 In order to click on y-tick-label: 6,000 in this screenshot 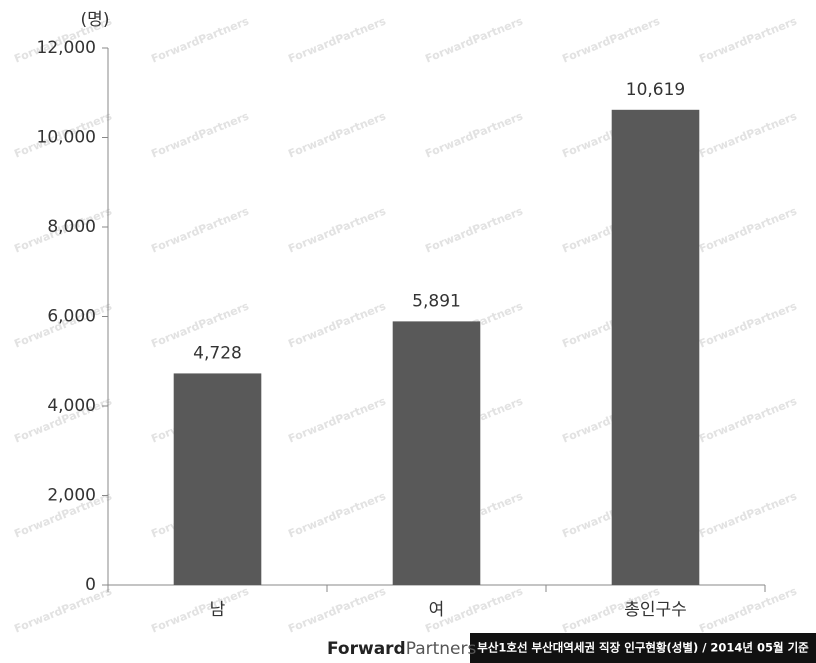, I will do `click(71, 317)`.